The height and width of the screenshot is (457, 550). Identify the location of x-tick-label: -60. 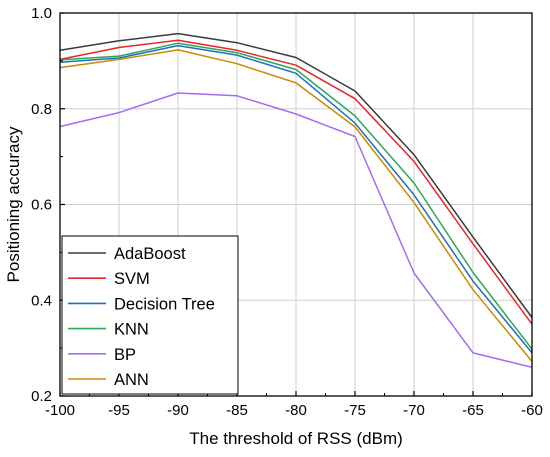
(532, 410).